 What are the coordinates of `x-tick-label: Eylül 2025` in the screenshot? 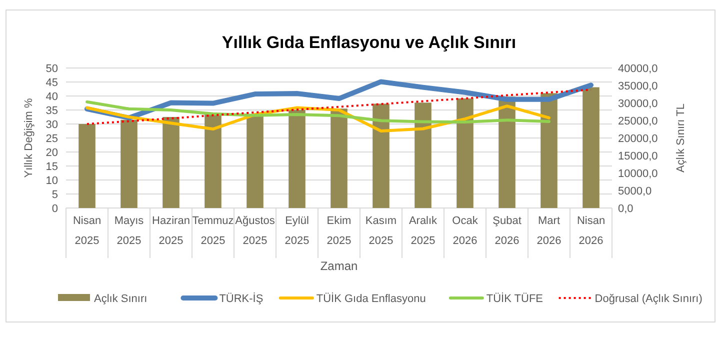 It's located at (297, 231).